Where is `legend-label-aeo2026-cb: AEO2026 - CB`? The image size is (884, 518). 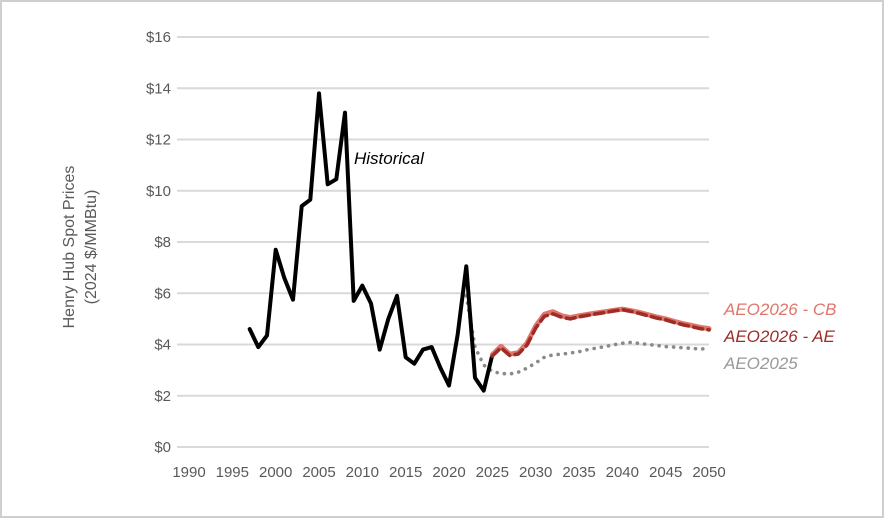
legend-label-aeo2026-cb: AEO2026 - CB is located at coordinates (780, 309).